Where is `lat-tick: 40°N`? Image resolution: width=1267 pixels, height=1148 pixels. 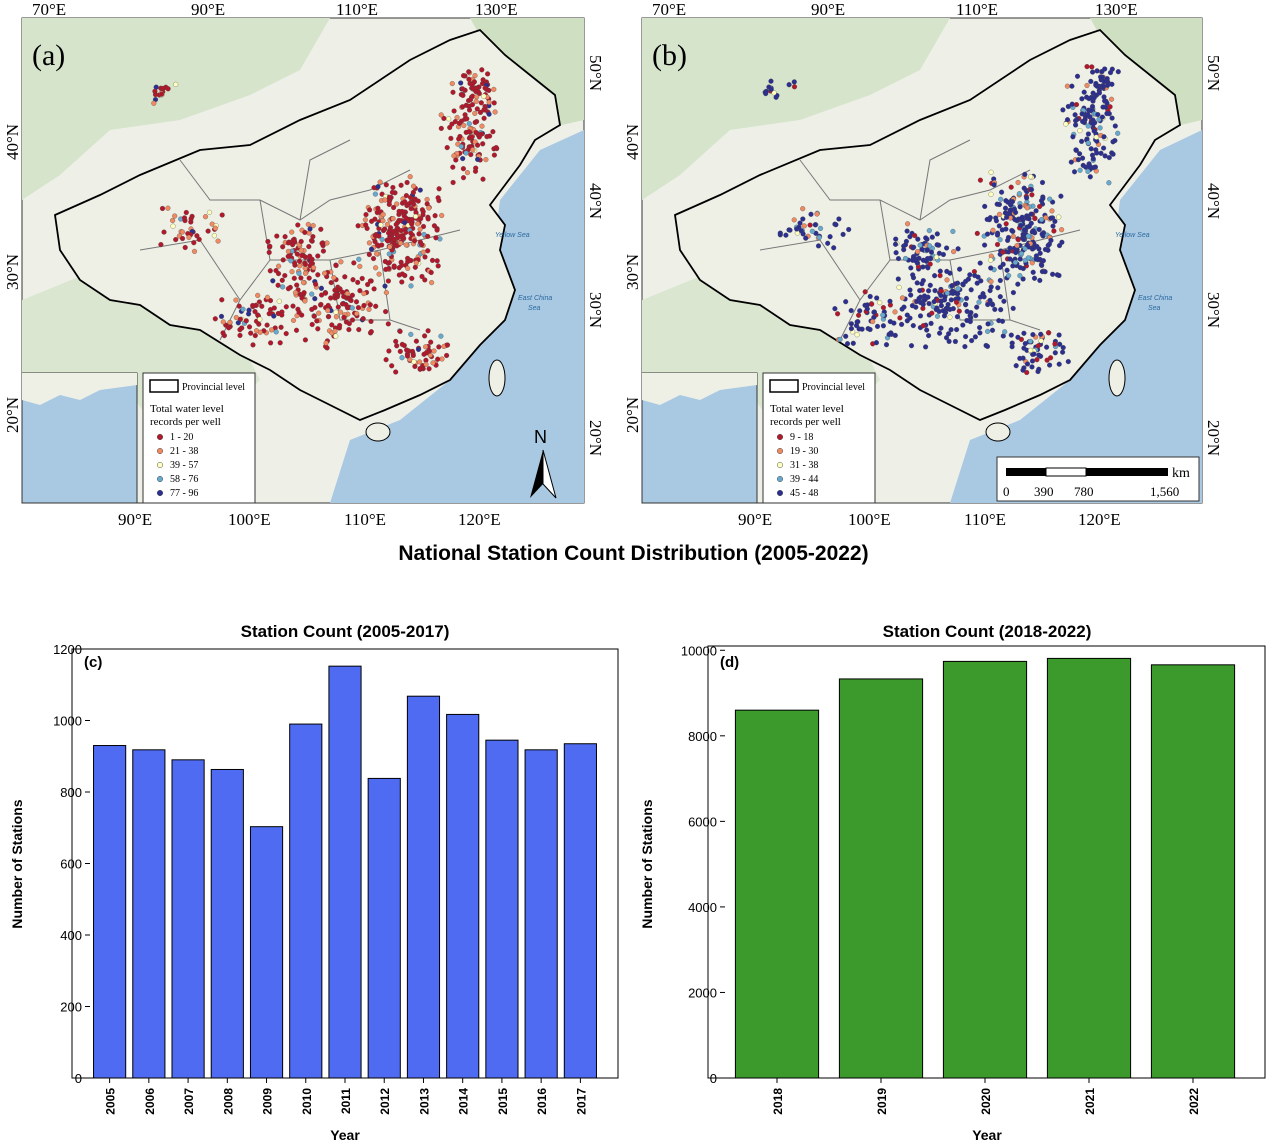 lat-tick: 40°N is located at coordinates (595, 201).